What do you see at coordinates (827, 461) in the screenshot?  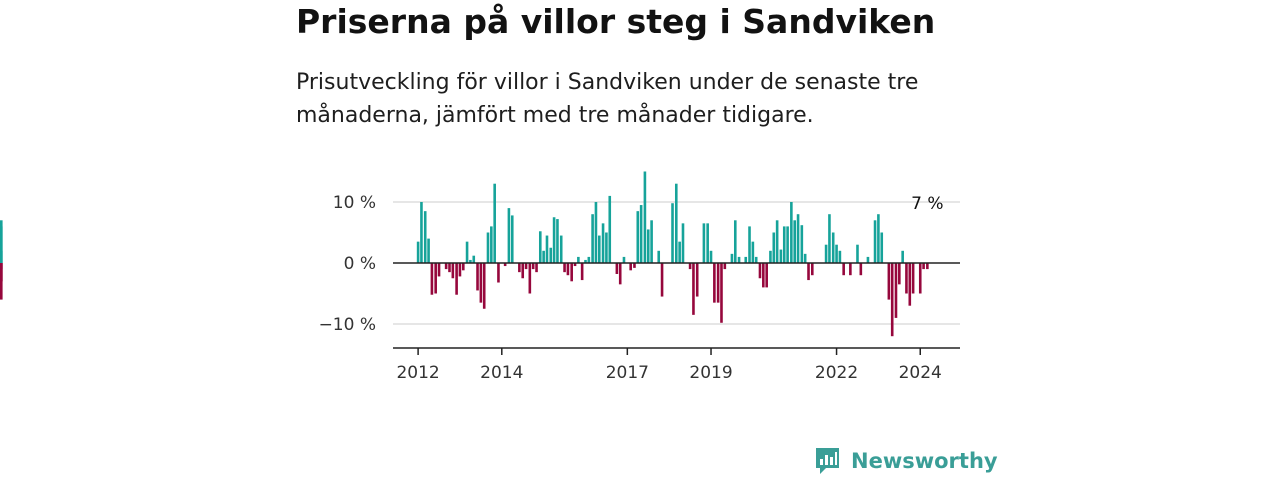 I see `newsworthy-chart-icon` at bounding box center [827, 461].